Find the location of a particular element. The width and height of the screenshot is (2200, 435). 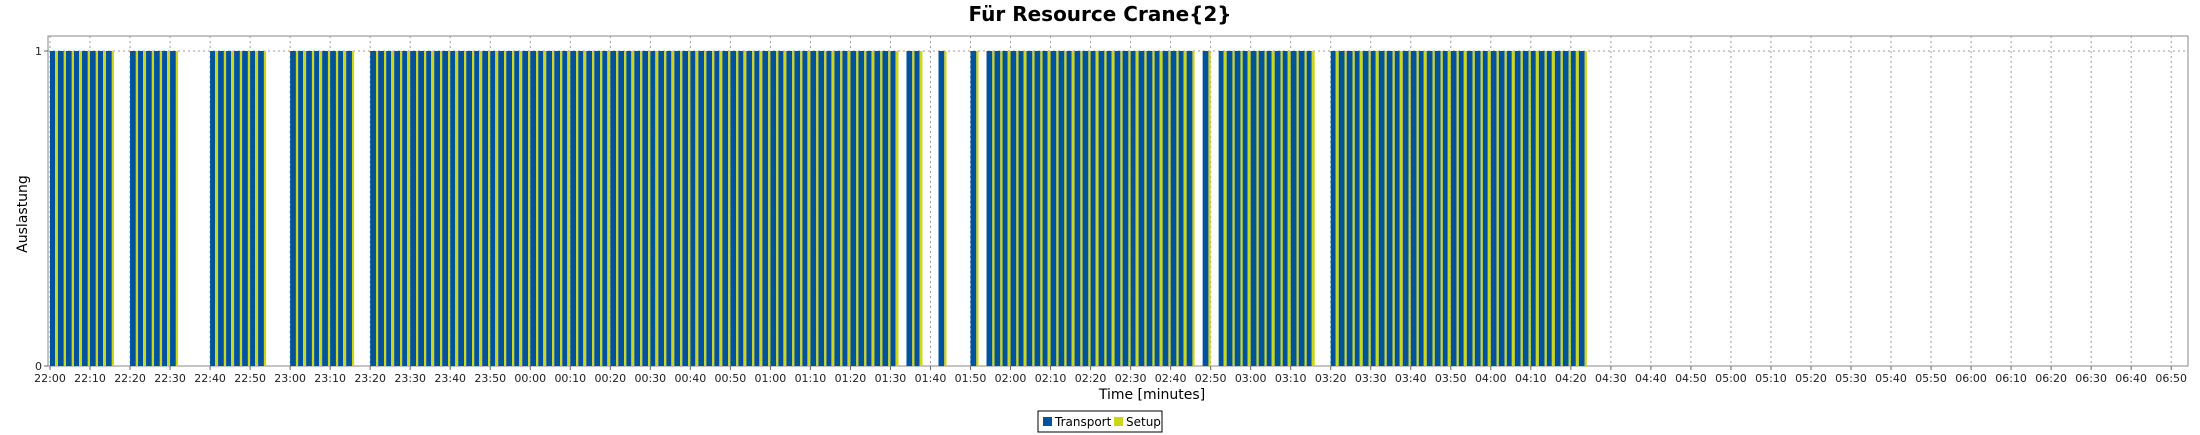

x-tick-label: 23:20 is located at coordinates (370, 378).